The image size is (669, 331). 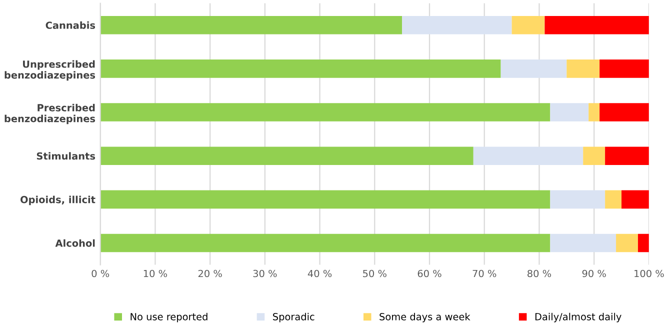 What do you see at coordinates (58, 201) in the screenshot?
I see `y-tick-label: Opioids, illicit` at bounding box center [58, 201].